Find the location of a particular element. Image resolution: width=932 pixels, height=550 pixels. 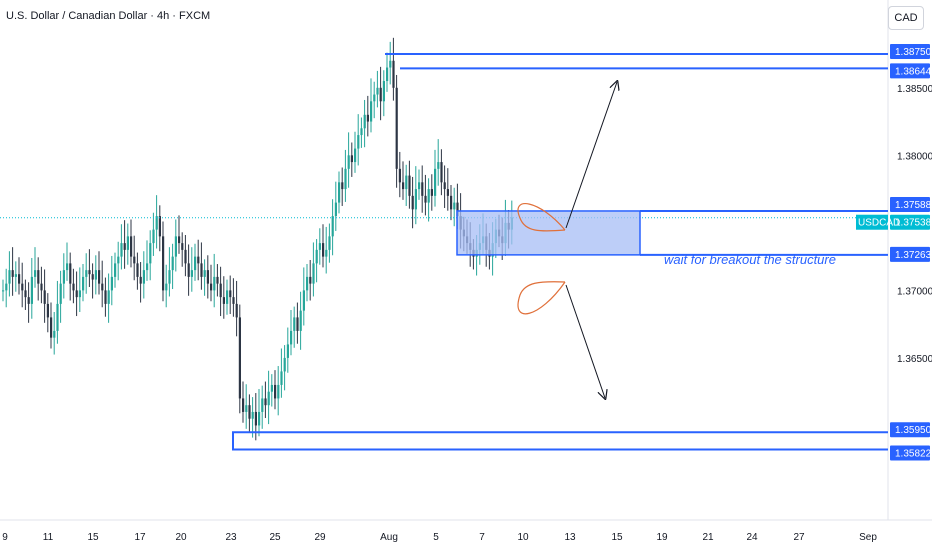

x-tick-label: 5 is located at coordinates (436, 537).